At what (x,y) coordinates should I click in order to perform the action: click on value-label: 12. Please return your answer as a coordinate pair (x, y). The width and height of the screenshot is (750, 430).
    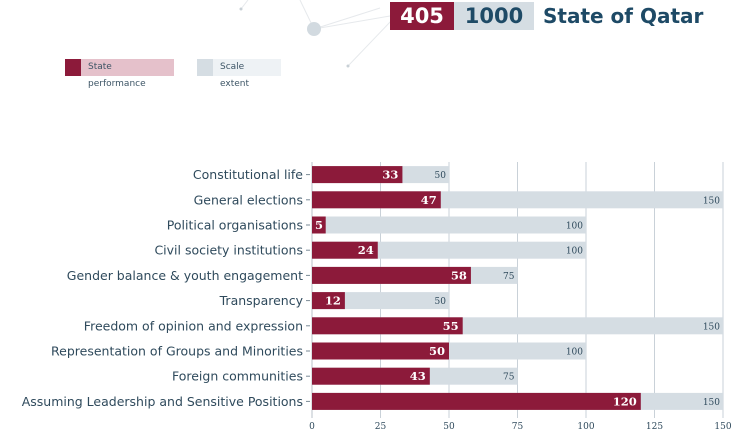
    Looking at the image, I should click on (333, 301).